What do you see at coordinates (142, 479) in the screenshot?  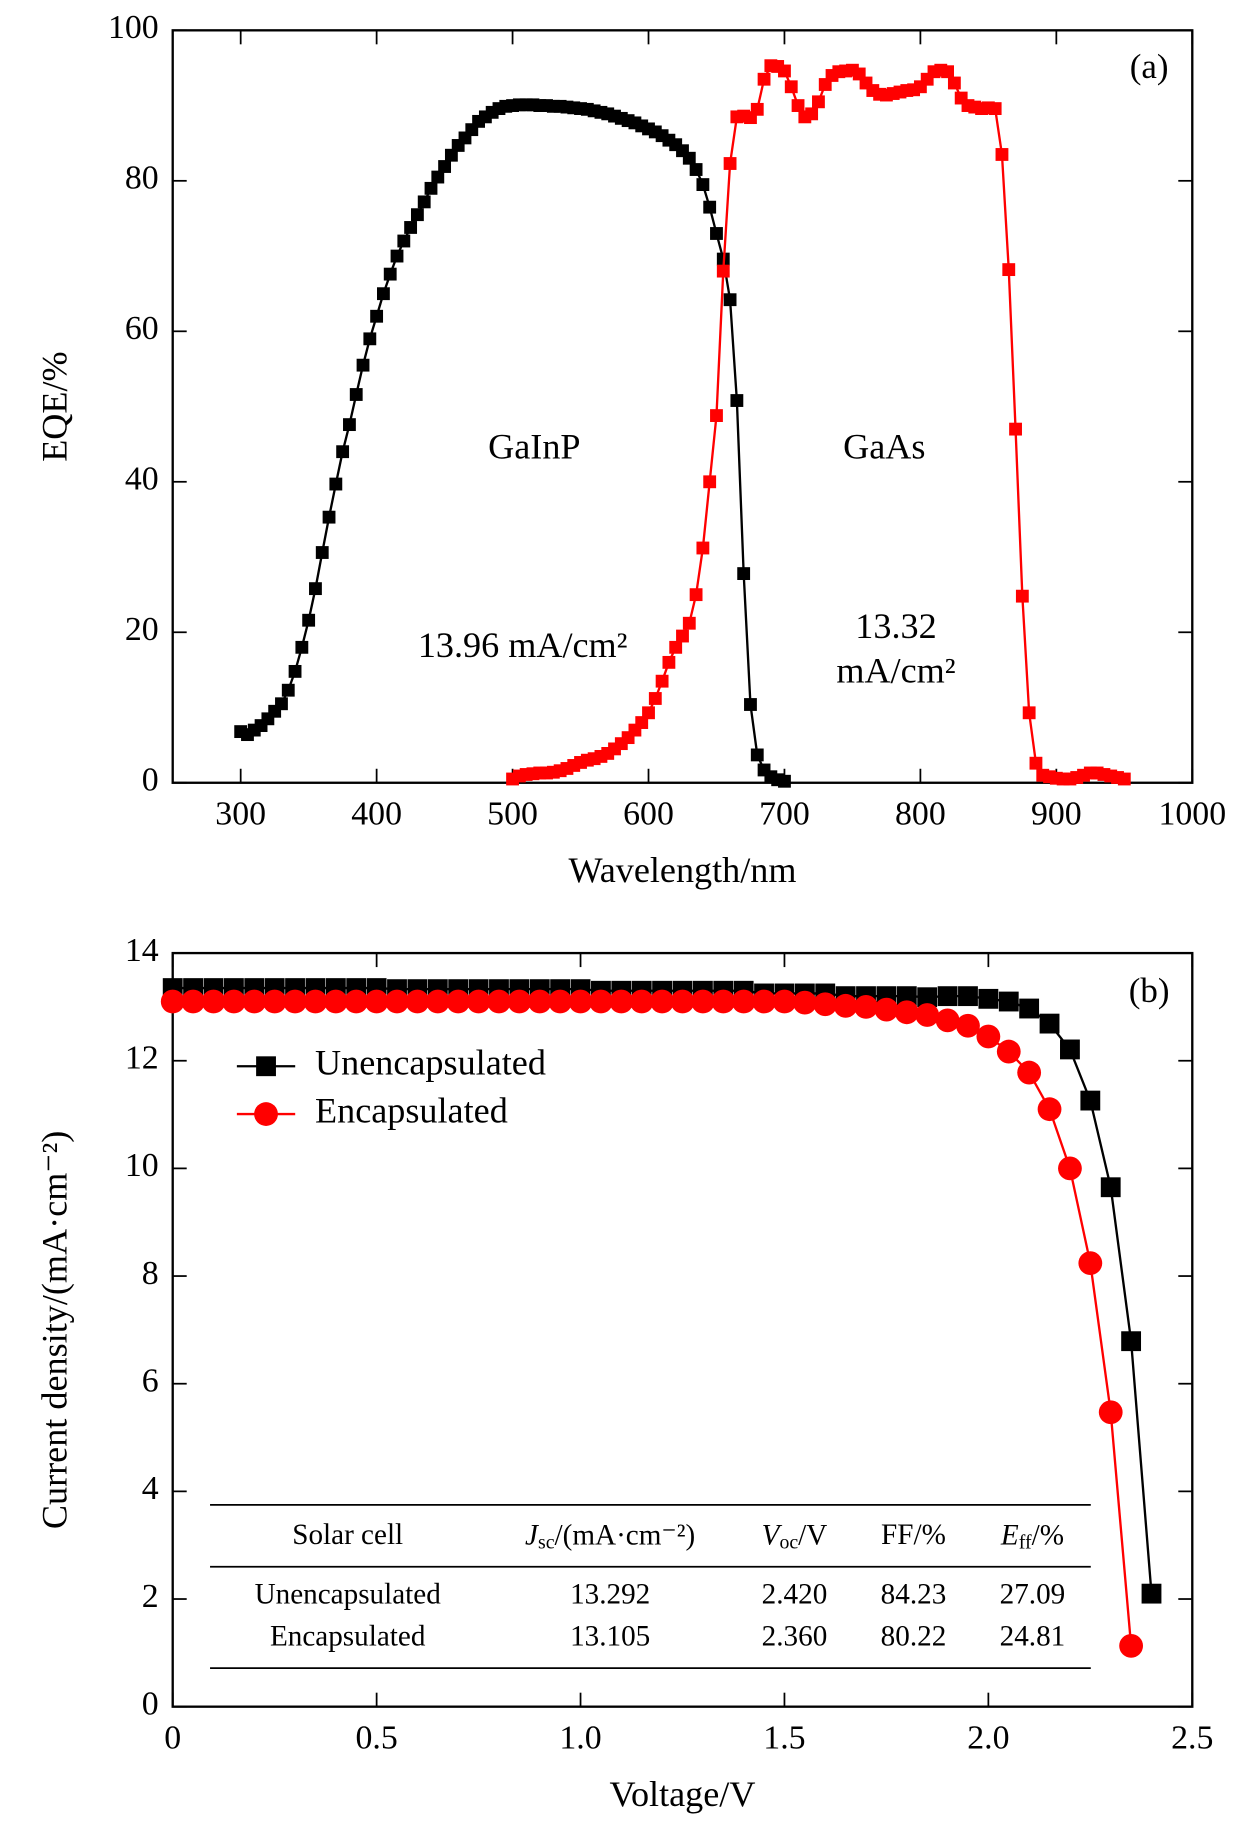 I see `y-tick-label: 40` at bounding box center [142, 479].